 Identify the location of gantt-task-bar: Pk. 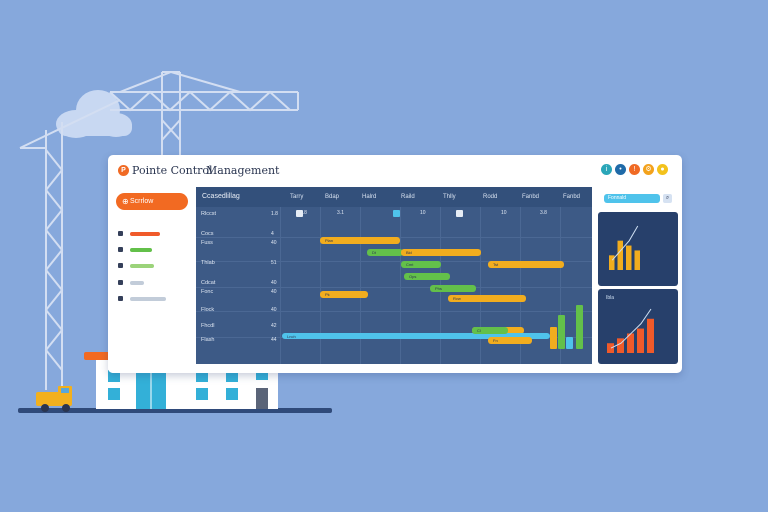
(344, 294).